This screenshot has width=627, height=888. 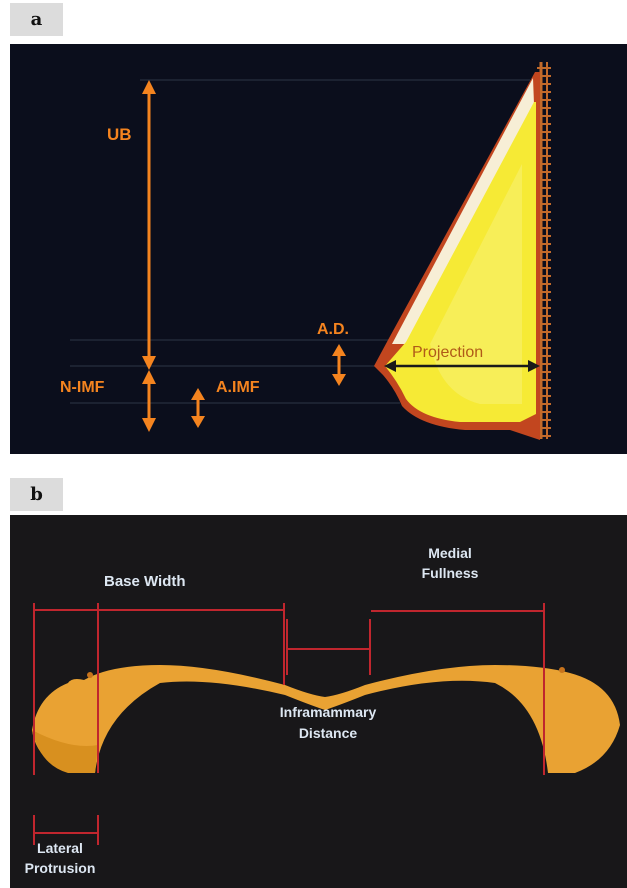 I want to click on ub-label: UB, so click(x=119, y=134).